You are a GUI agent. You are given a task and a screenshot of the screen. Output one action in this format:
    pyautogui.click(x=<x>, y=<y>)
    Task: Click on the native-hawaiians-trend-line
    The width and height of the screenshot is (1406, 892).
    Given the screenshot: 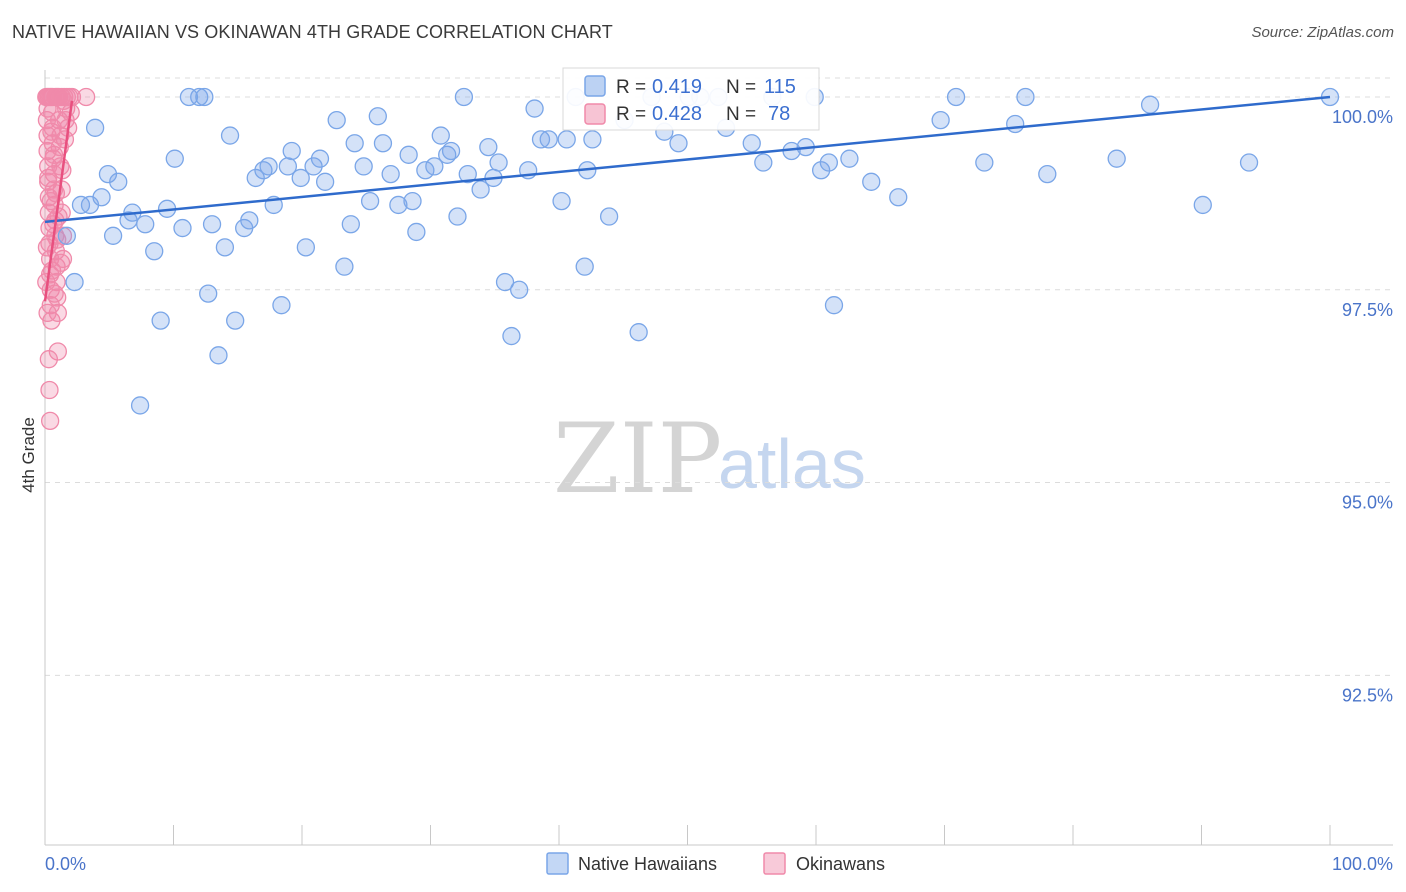 What is the action you would take?
    pyautogui.click(x=687, y=159)
    